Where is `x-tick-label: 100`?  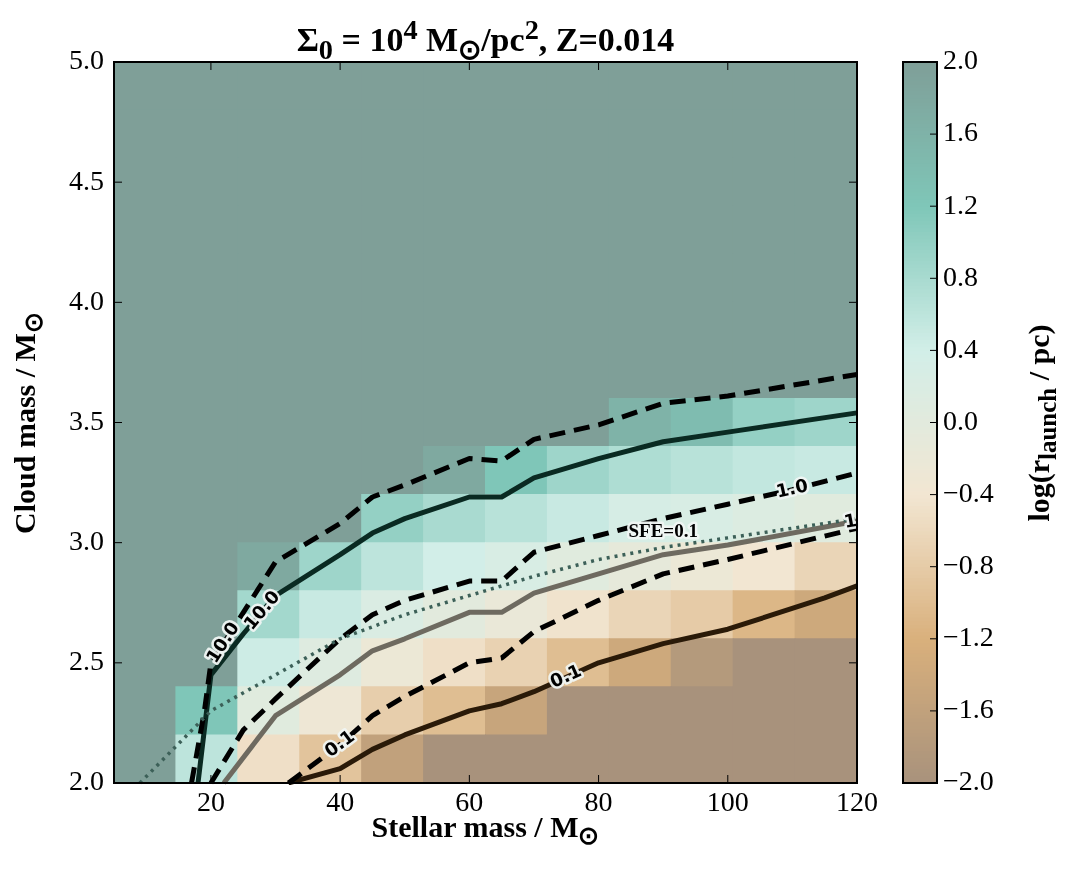
x-tick-label: 100 is located at coordinates (727, 802).